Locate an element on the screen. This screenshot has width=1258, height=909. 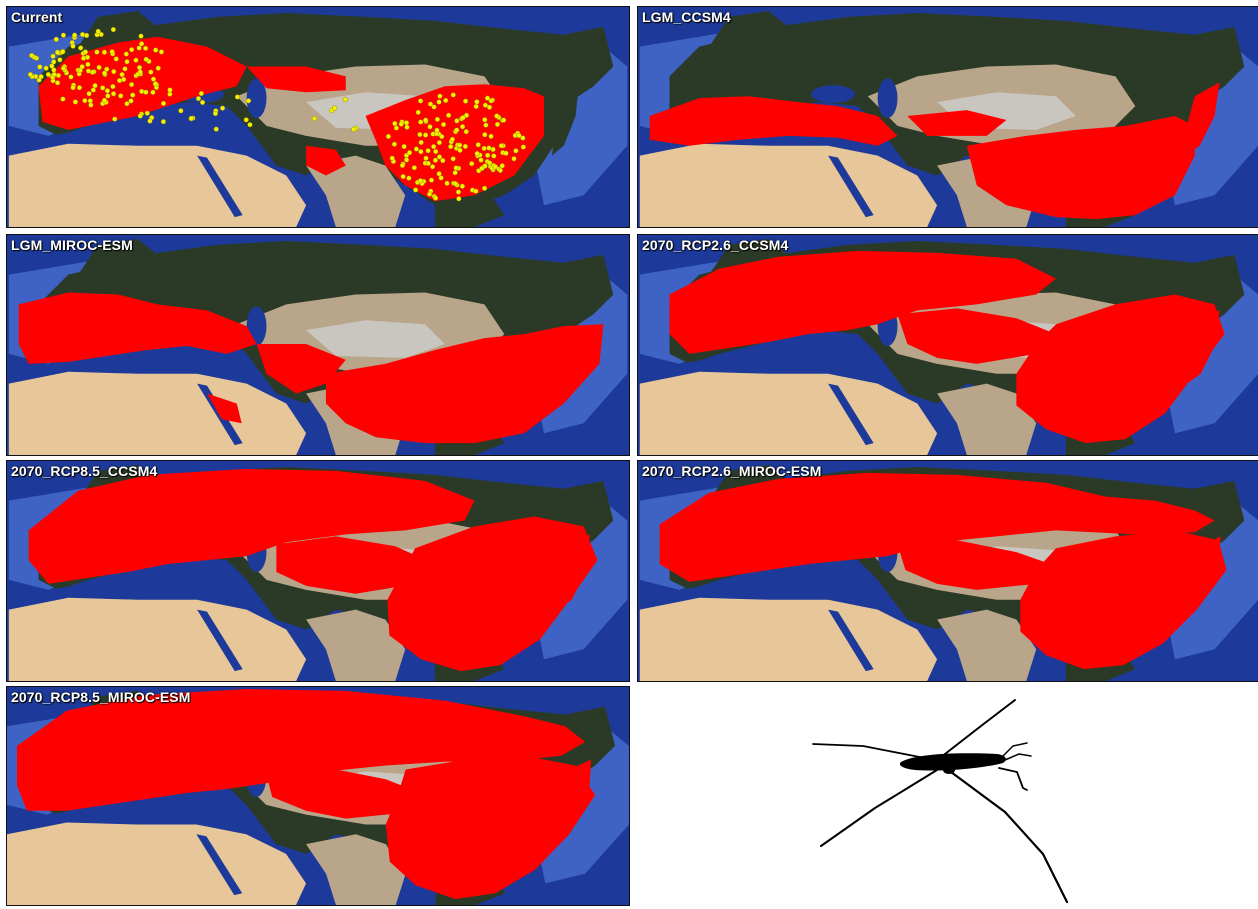
panel-label: 2070_RCP8.5_CCSM4 is located at coordinates (84, 471).